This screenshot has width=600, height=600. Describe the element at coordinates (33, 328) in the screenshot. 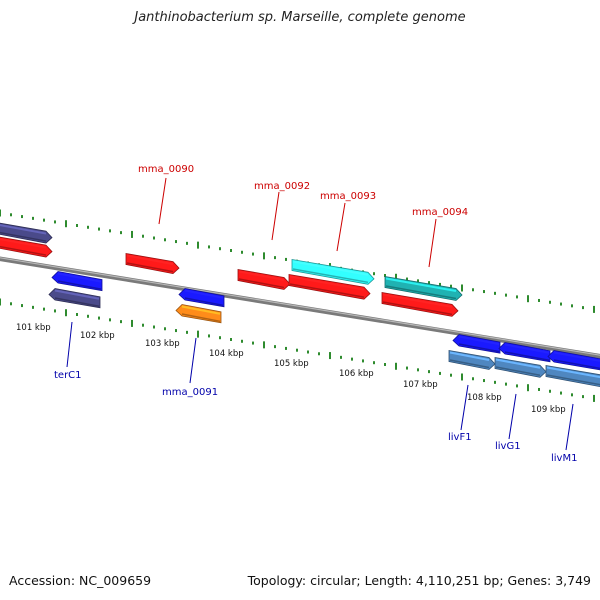

I see `scale-label: 101 kbp` at that location.